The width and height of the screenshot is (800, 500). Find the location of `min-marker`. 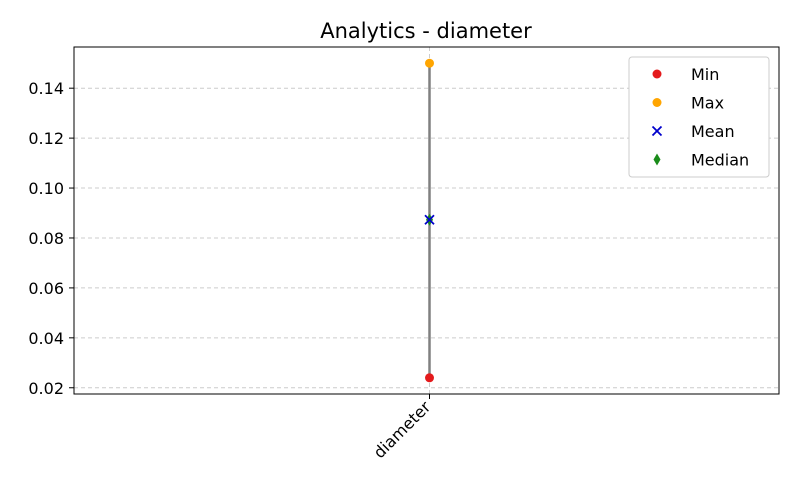

min-marker is located at coordinates (429, 378).